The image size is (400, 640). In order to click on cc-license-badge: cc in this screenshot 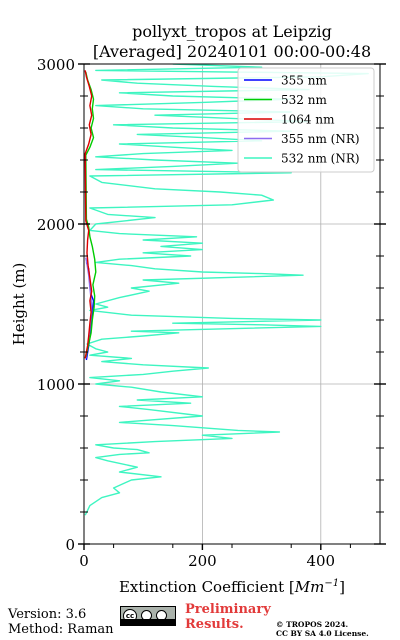, I will do `click(148, 616)`.